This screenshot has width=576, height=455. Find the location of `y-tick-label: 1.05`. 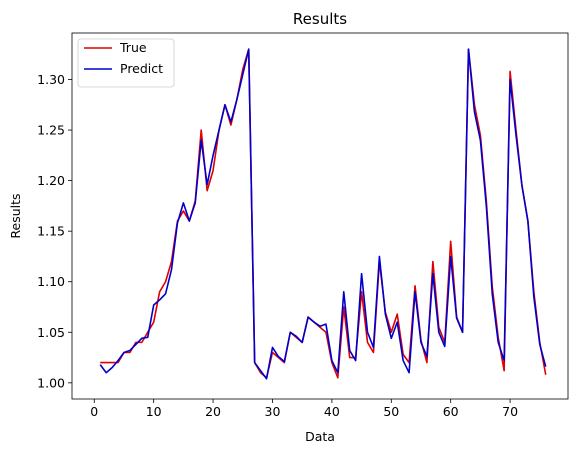

y-tick-label: 1.05 is located at coordinates (51, 332).